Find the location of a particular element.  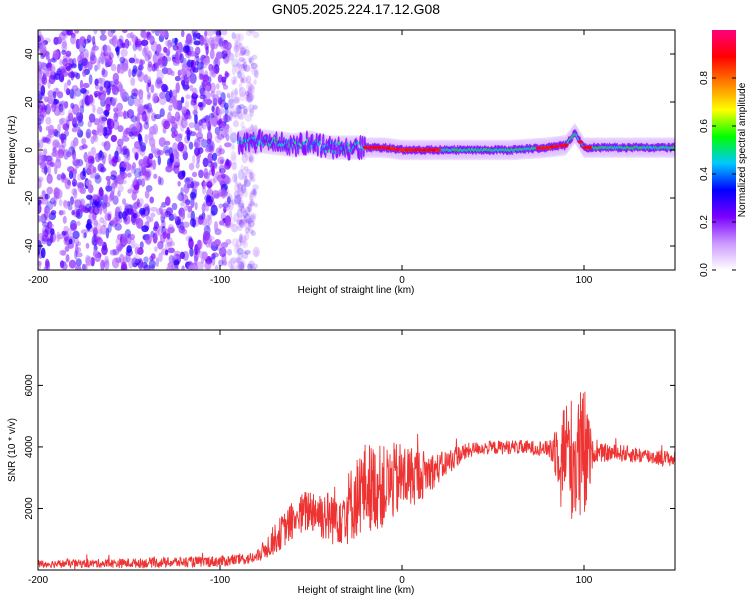

signal-band is located at coordinates (456, 142).